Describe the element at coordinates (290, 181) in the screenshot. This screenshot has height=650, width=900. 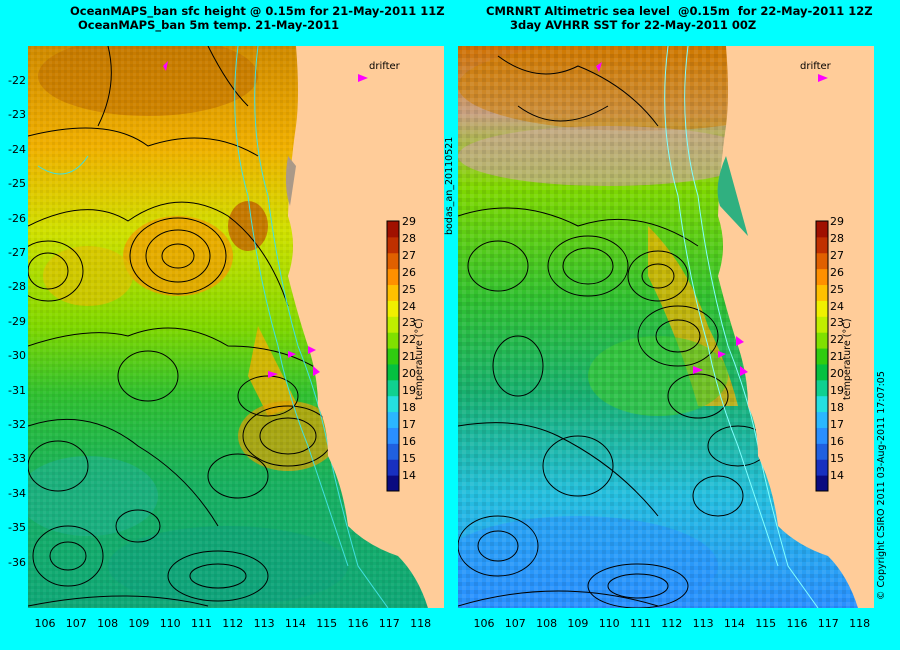
I see `left-shark-bay` at that location.